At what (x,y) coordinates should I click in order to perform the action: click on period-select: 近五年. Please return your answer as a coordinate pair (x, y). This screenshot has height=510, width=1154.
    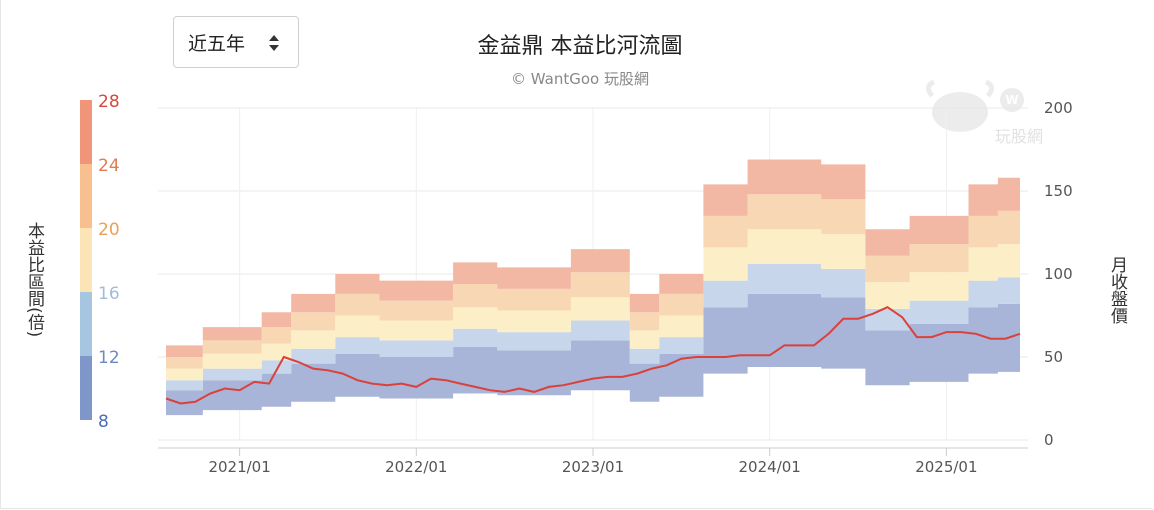
    Looking at the image, I should click on (236, 42).